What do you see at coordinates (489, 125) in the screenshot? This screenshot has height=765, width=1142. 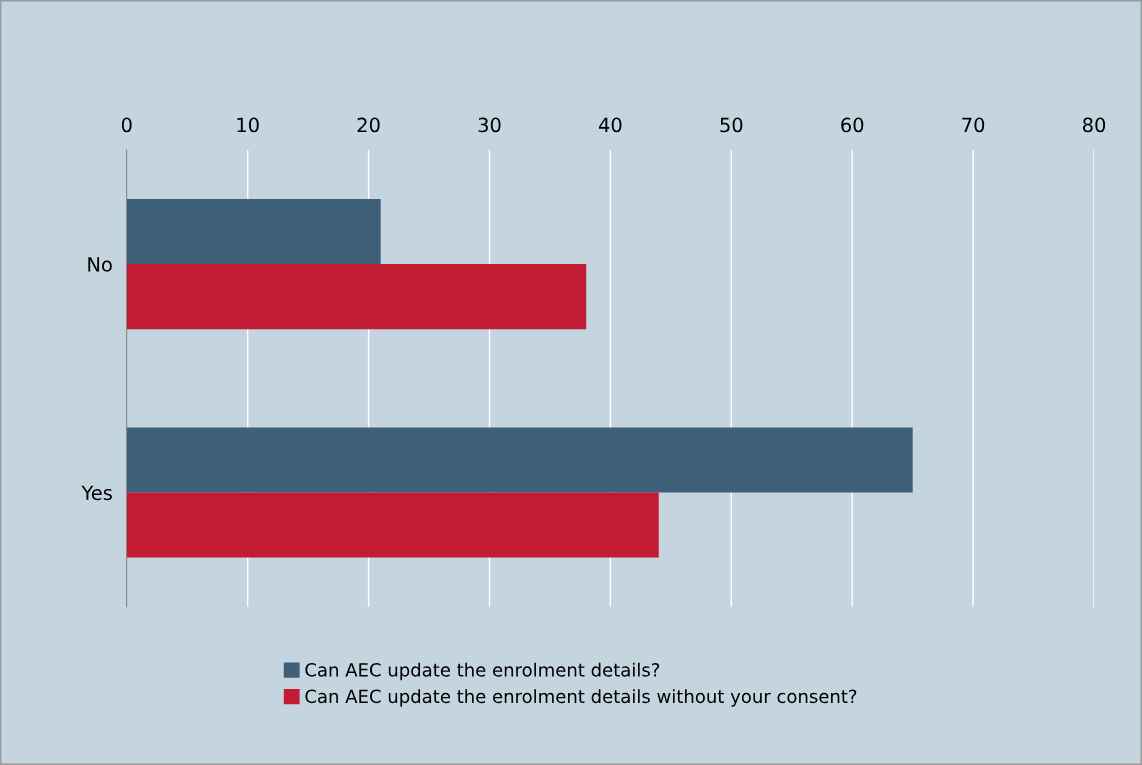 I see `x-tick-label: 30` at bounding box center [489, 125].